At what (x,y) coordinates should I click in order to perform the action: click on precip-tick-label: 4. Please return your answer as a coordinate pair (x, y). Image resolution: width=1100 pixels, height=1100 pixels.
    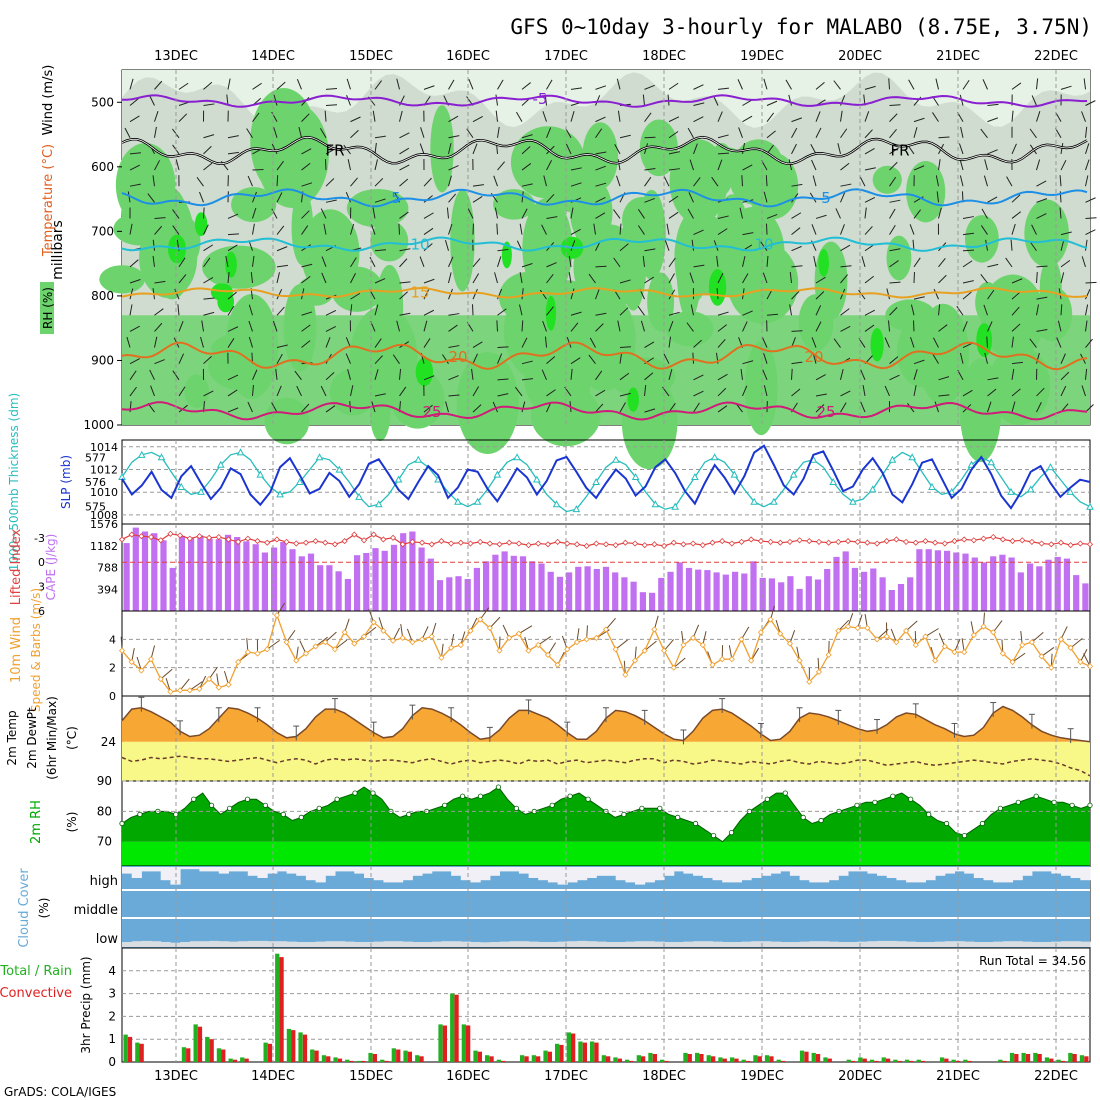
    Looking at the image, I should click on (112, 971).